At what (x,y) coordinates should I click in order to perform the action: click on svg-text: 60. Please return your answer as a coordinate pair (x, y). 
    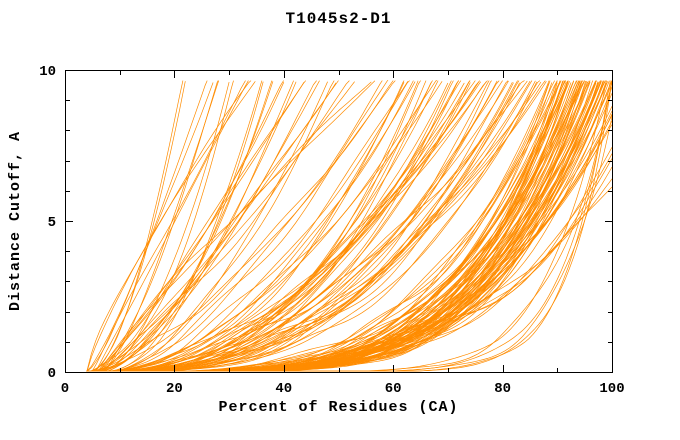
    Looking at the image, I should click on (393, 389).